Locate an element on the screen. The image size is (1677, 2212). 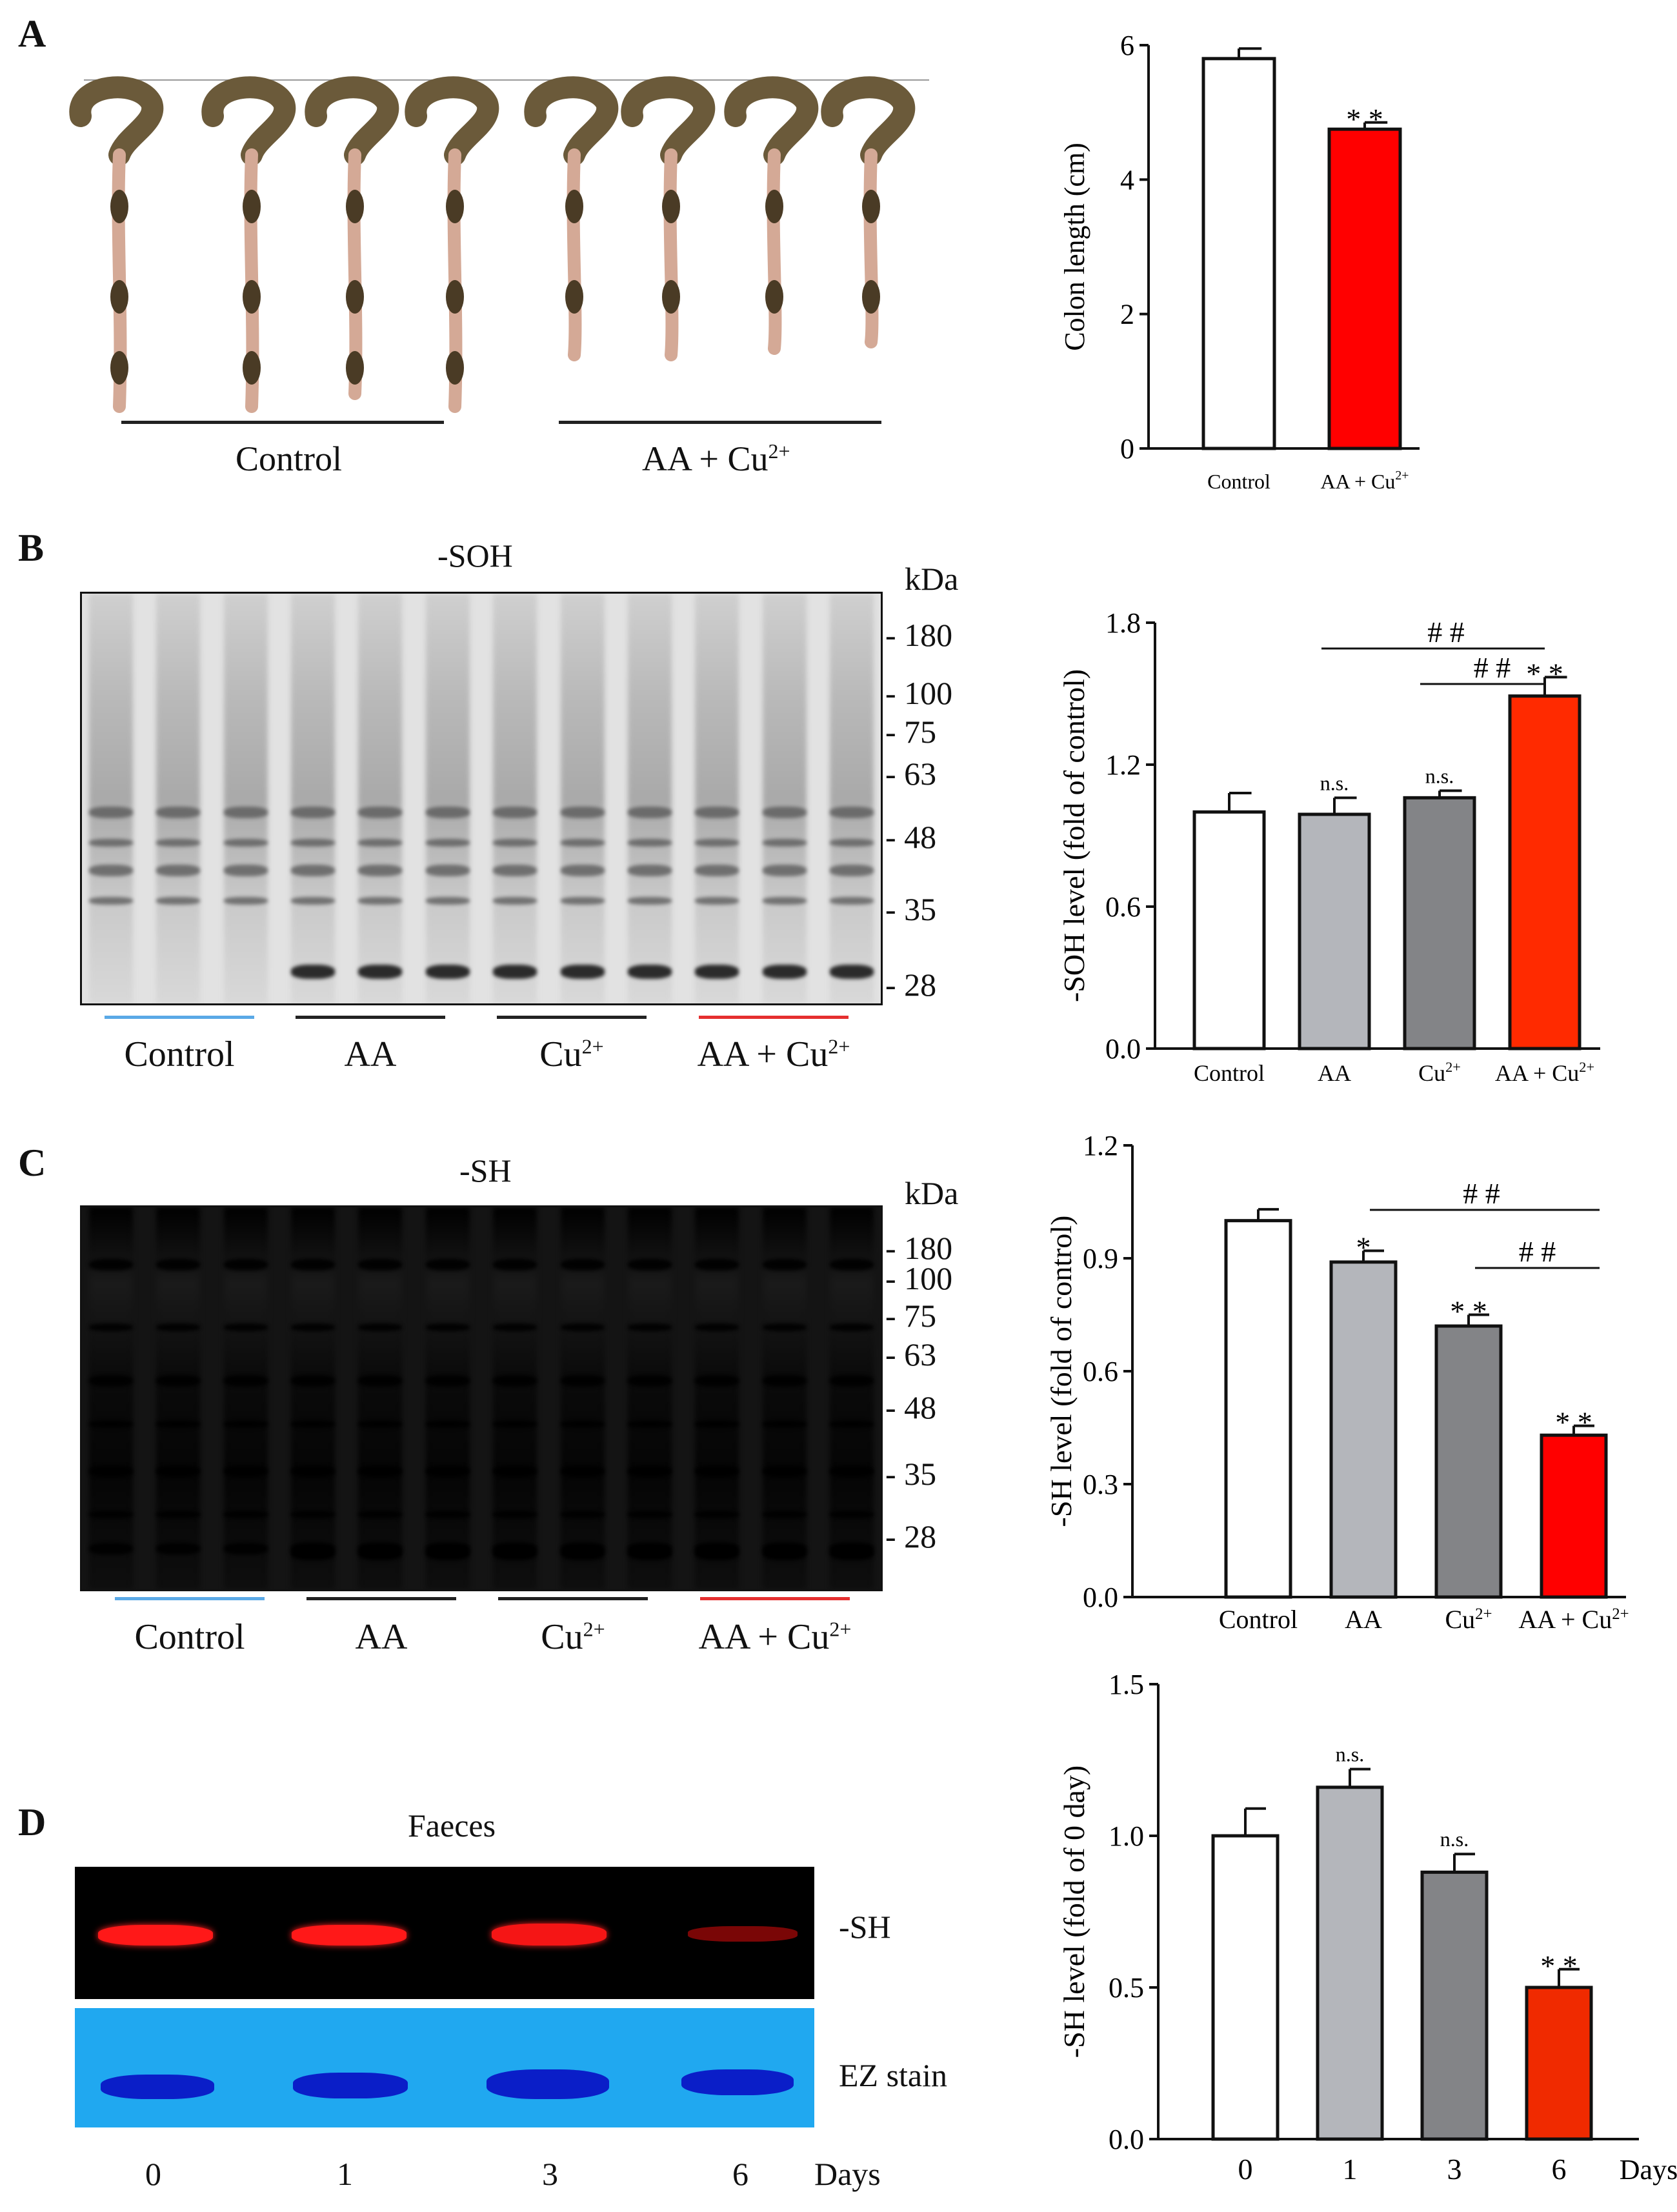
y-tick-label: 1.5 is located at coordinates (1126, 1684).